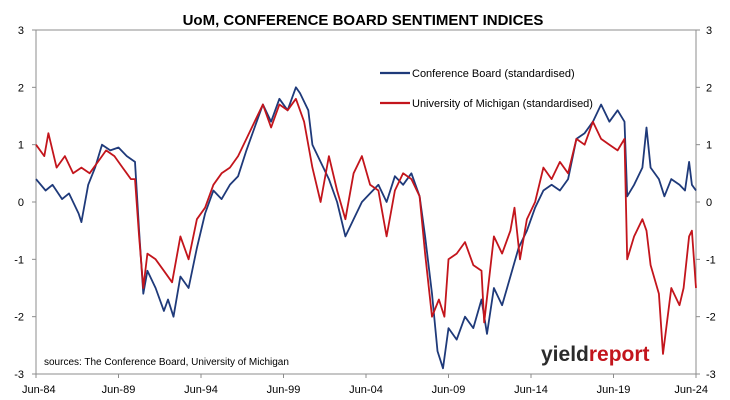 Image resolution: width=730 pixels, height=400 pixels. Describe the element at coordinates (21, 31) in the screenshot. I see `y-tick-label-left: 3` at that location.